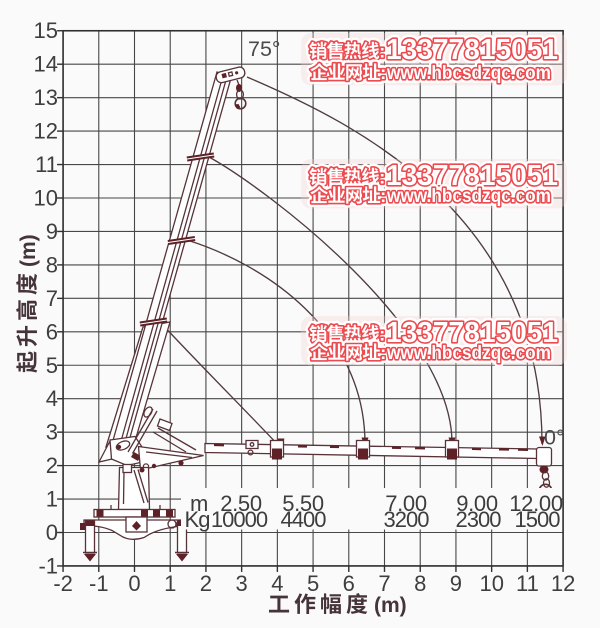 The height and width of the screenshot is (628, 600). Describe the element at coordinates (536, 503) in the screenshot. I see `svg-text: 12.00` at that location.